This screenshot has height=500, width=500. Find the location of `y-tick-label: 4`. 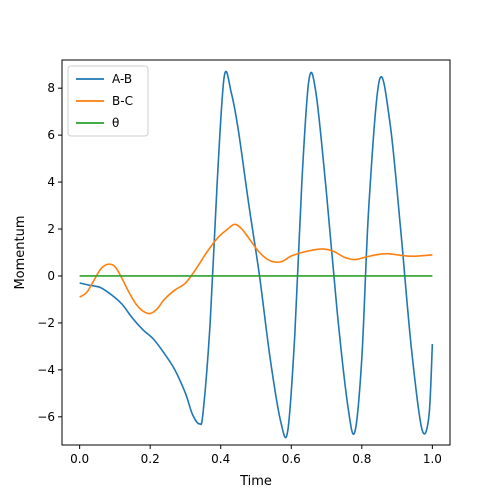

y-tick-label: 4 is located at coordinates (51, 182).